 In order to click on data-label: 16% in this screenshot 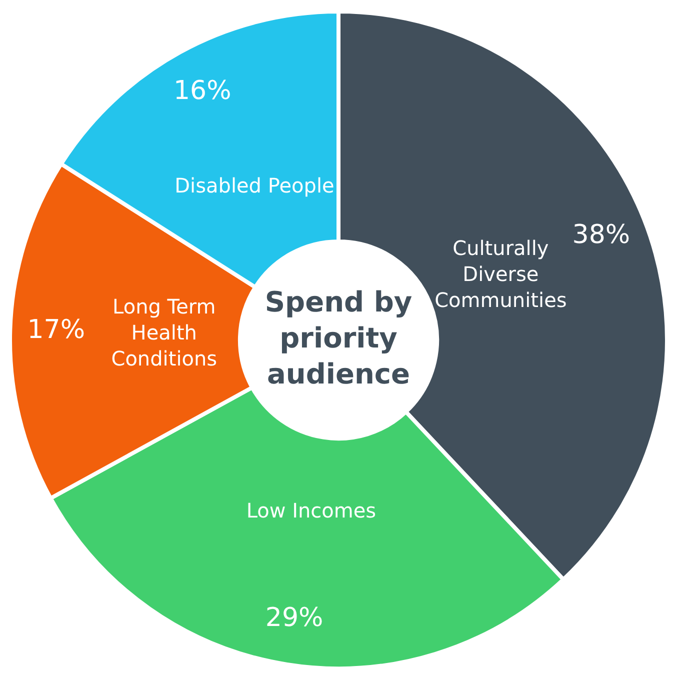, I will do `click(203, 91)`.